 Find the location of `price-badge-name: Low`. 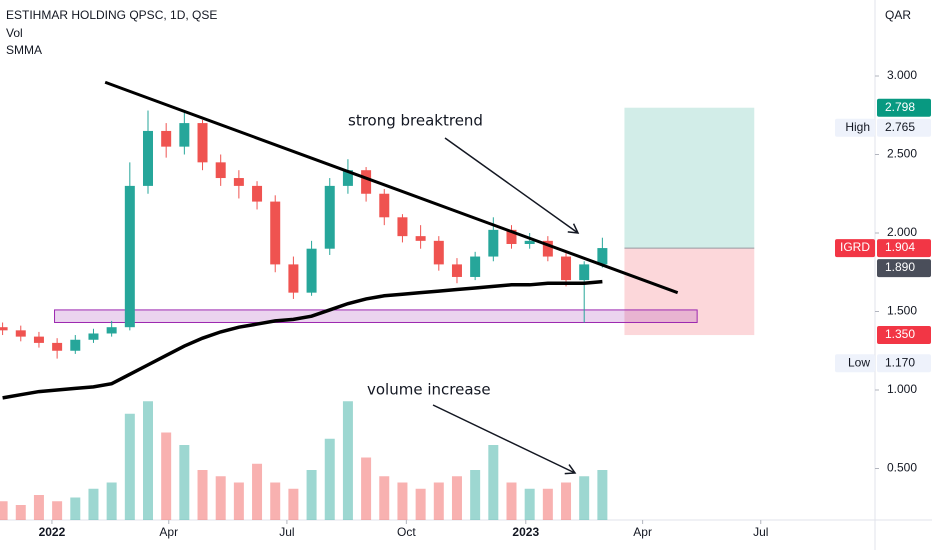

price-badge-name: Low is located at coordinates (859, 362).